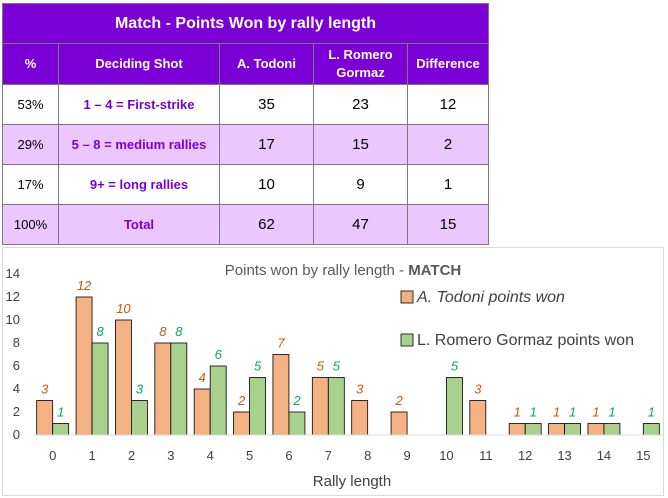 The height and width of the screenshot is (498, 668). Describe the element at coordinates (52, 455) in the screenshot. I see `x-tick-label: 0` at that location.